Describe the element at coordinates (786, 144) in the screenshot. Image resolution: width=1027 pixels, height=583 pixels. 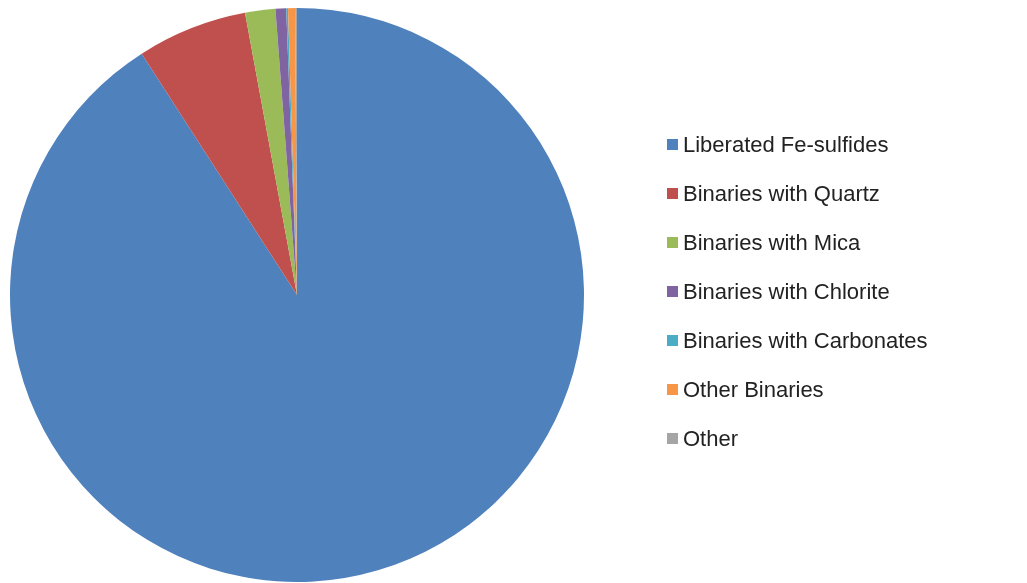
I see `legend-label: Liberated Fe-sulfides` at that location.